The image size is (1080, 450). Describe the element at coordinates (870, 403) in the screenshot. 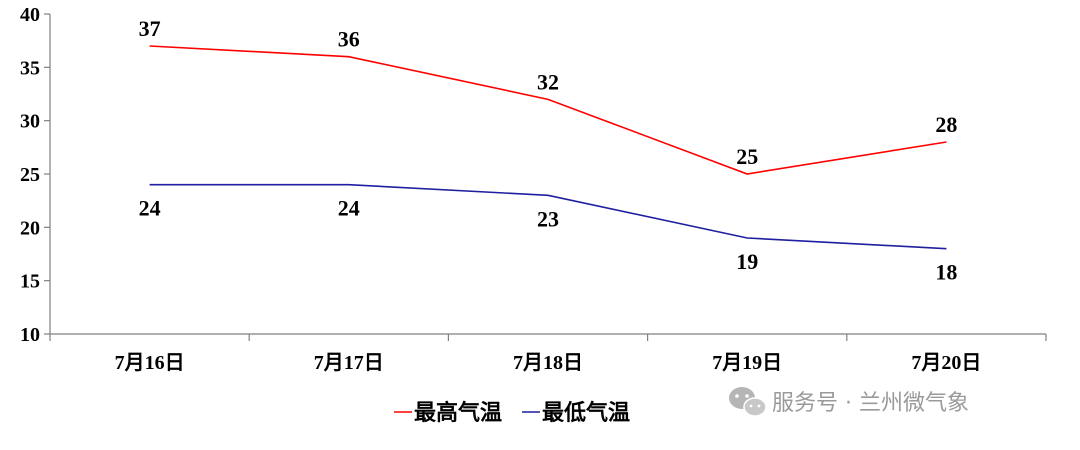

I see `watermark-text: 服务号 · 兰州微气象` at that location.